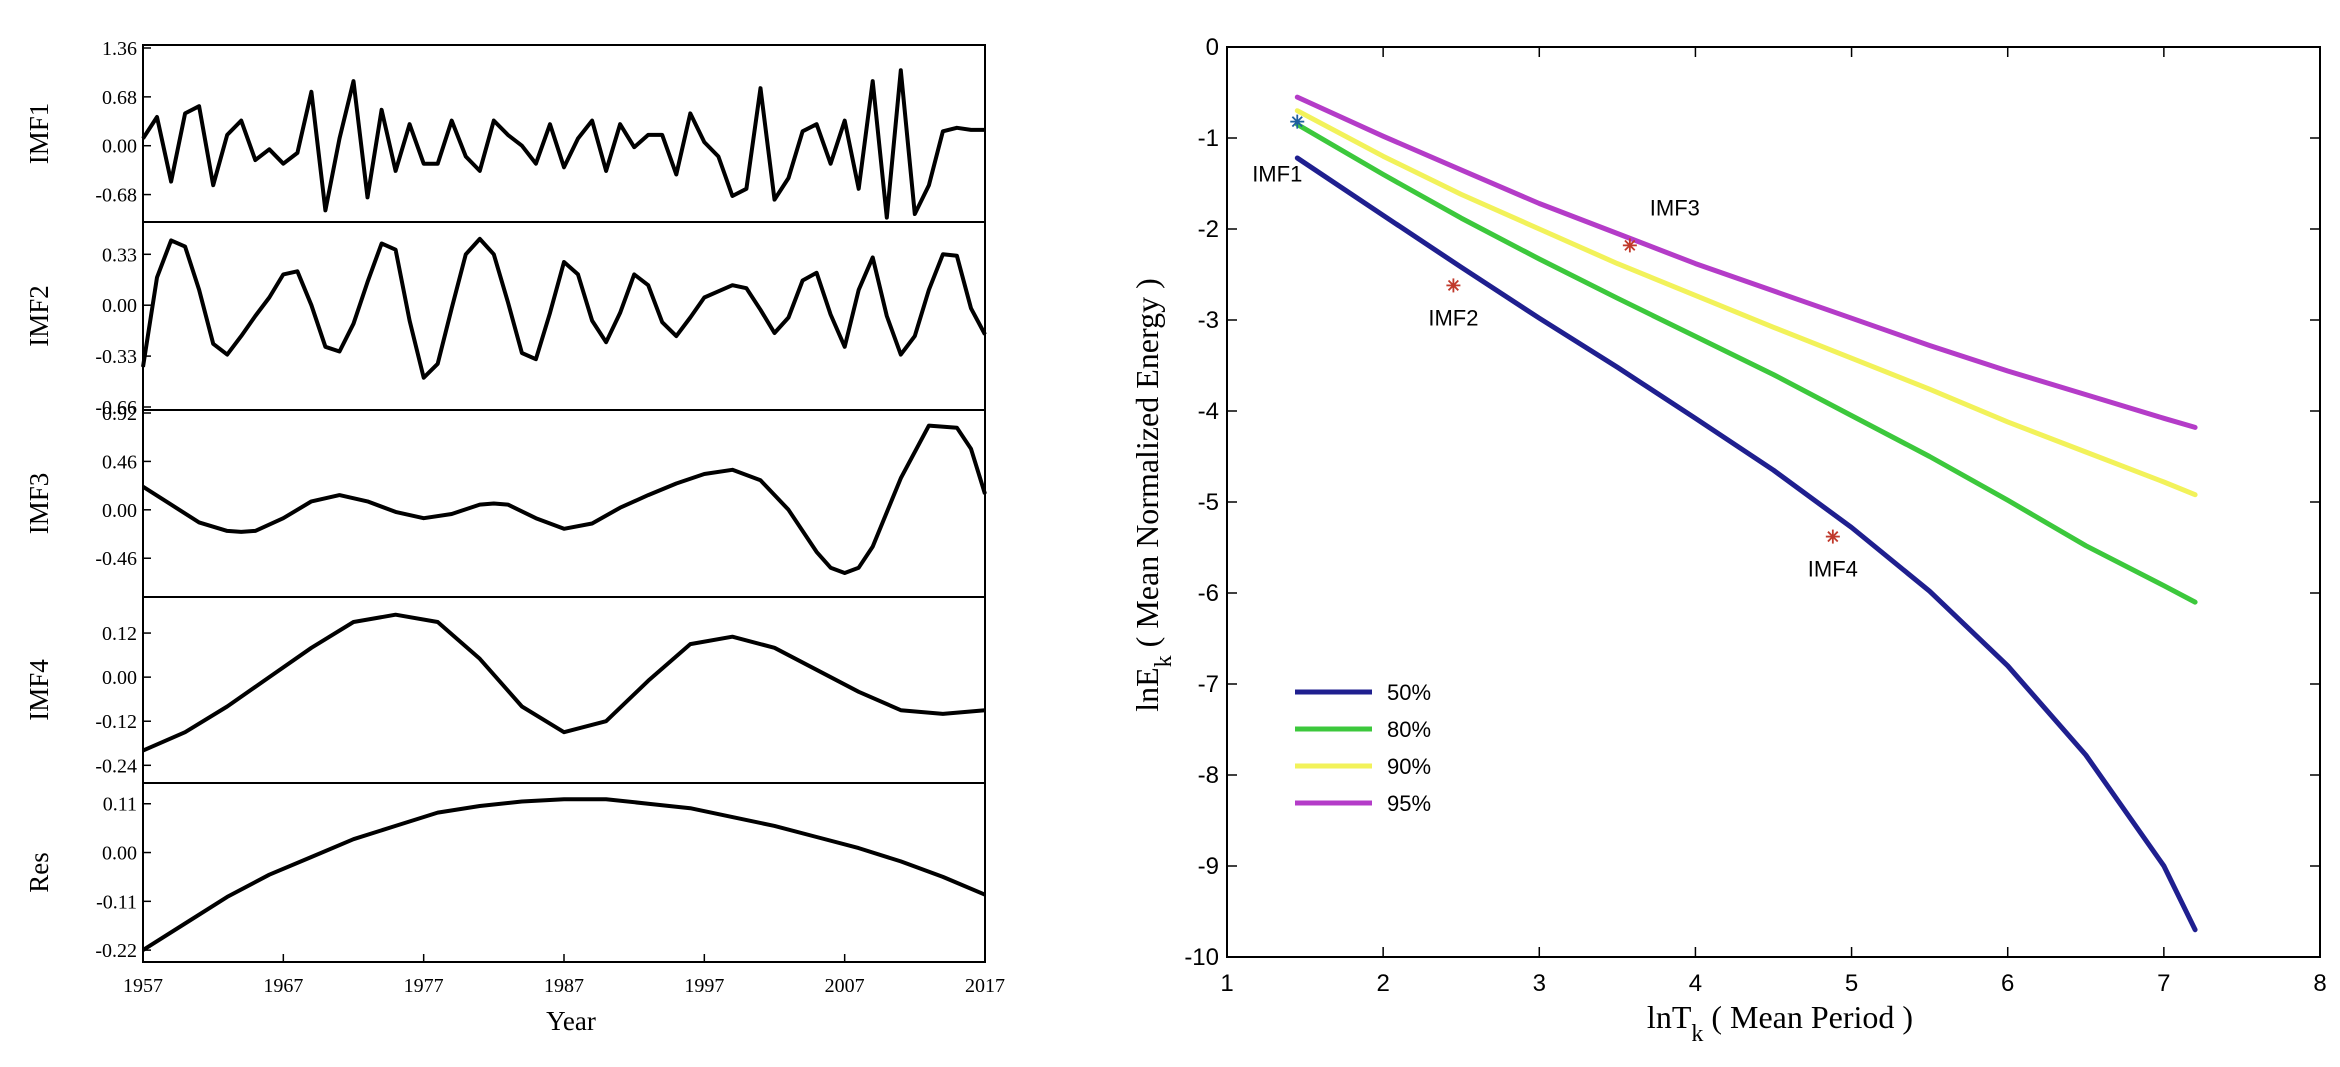 The width and height of the screenshot is (2340, 1067). What do you see at coordinates (39, 872) in the screenshot?
I see `panel-y-label: Res` at bounding box center [39, 872].